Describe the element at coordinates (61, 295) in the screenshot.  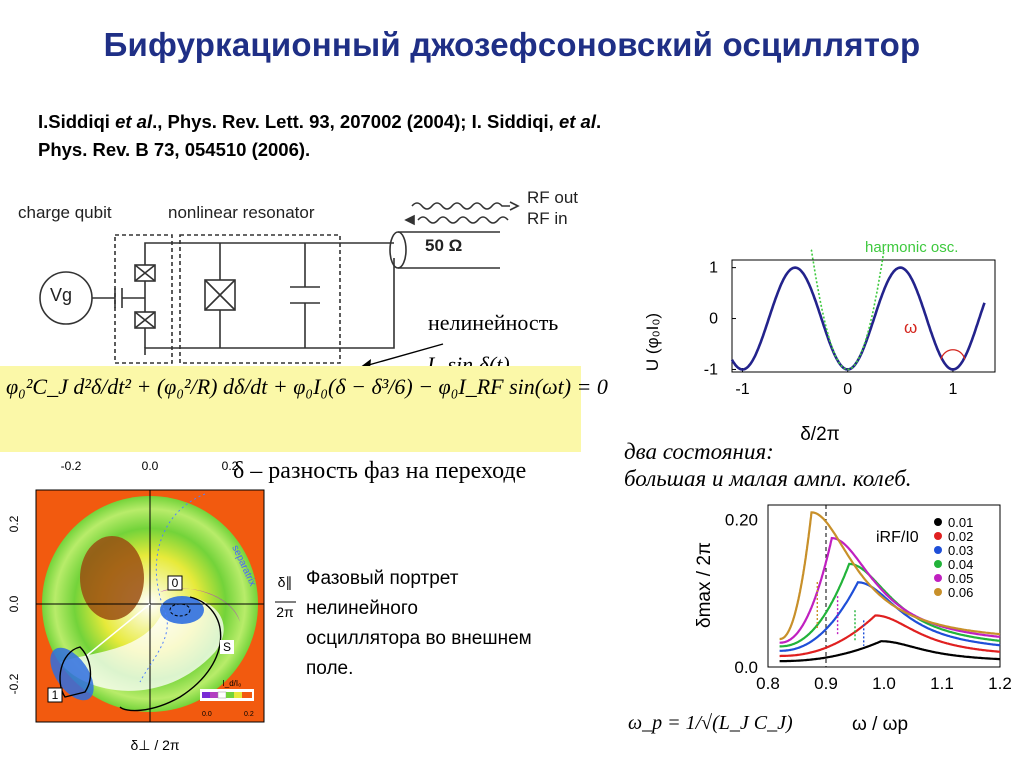
I see `gate-voltage-label: Vg` at that location.